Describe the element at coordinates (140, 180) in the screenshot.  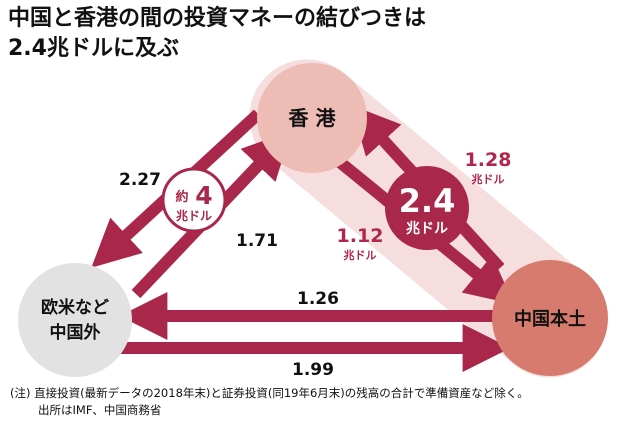
I see `label-west-to-hk: 2.27` at that location.